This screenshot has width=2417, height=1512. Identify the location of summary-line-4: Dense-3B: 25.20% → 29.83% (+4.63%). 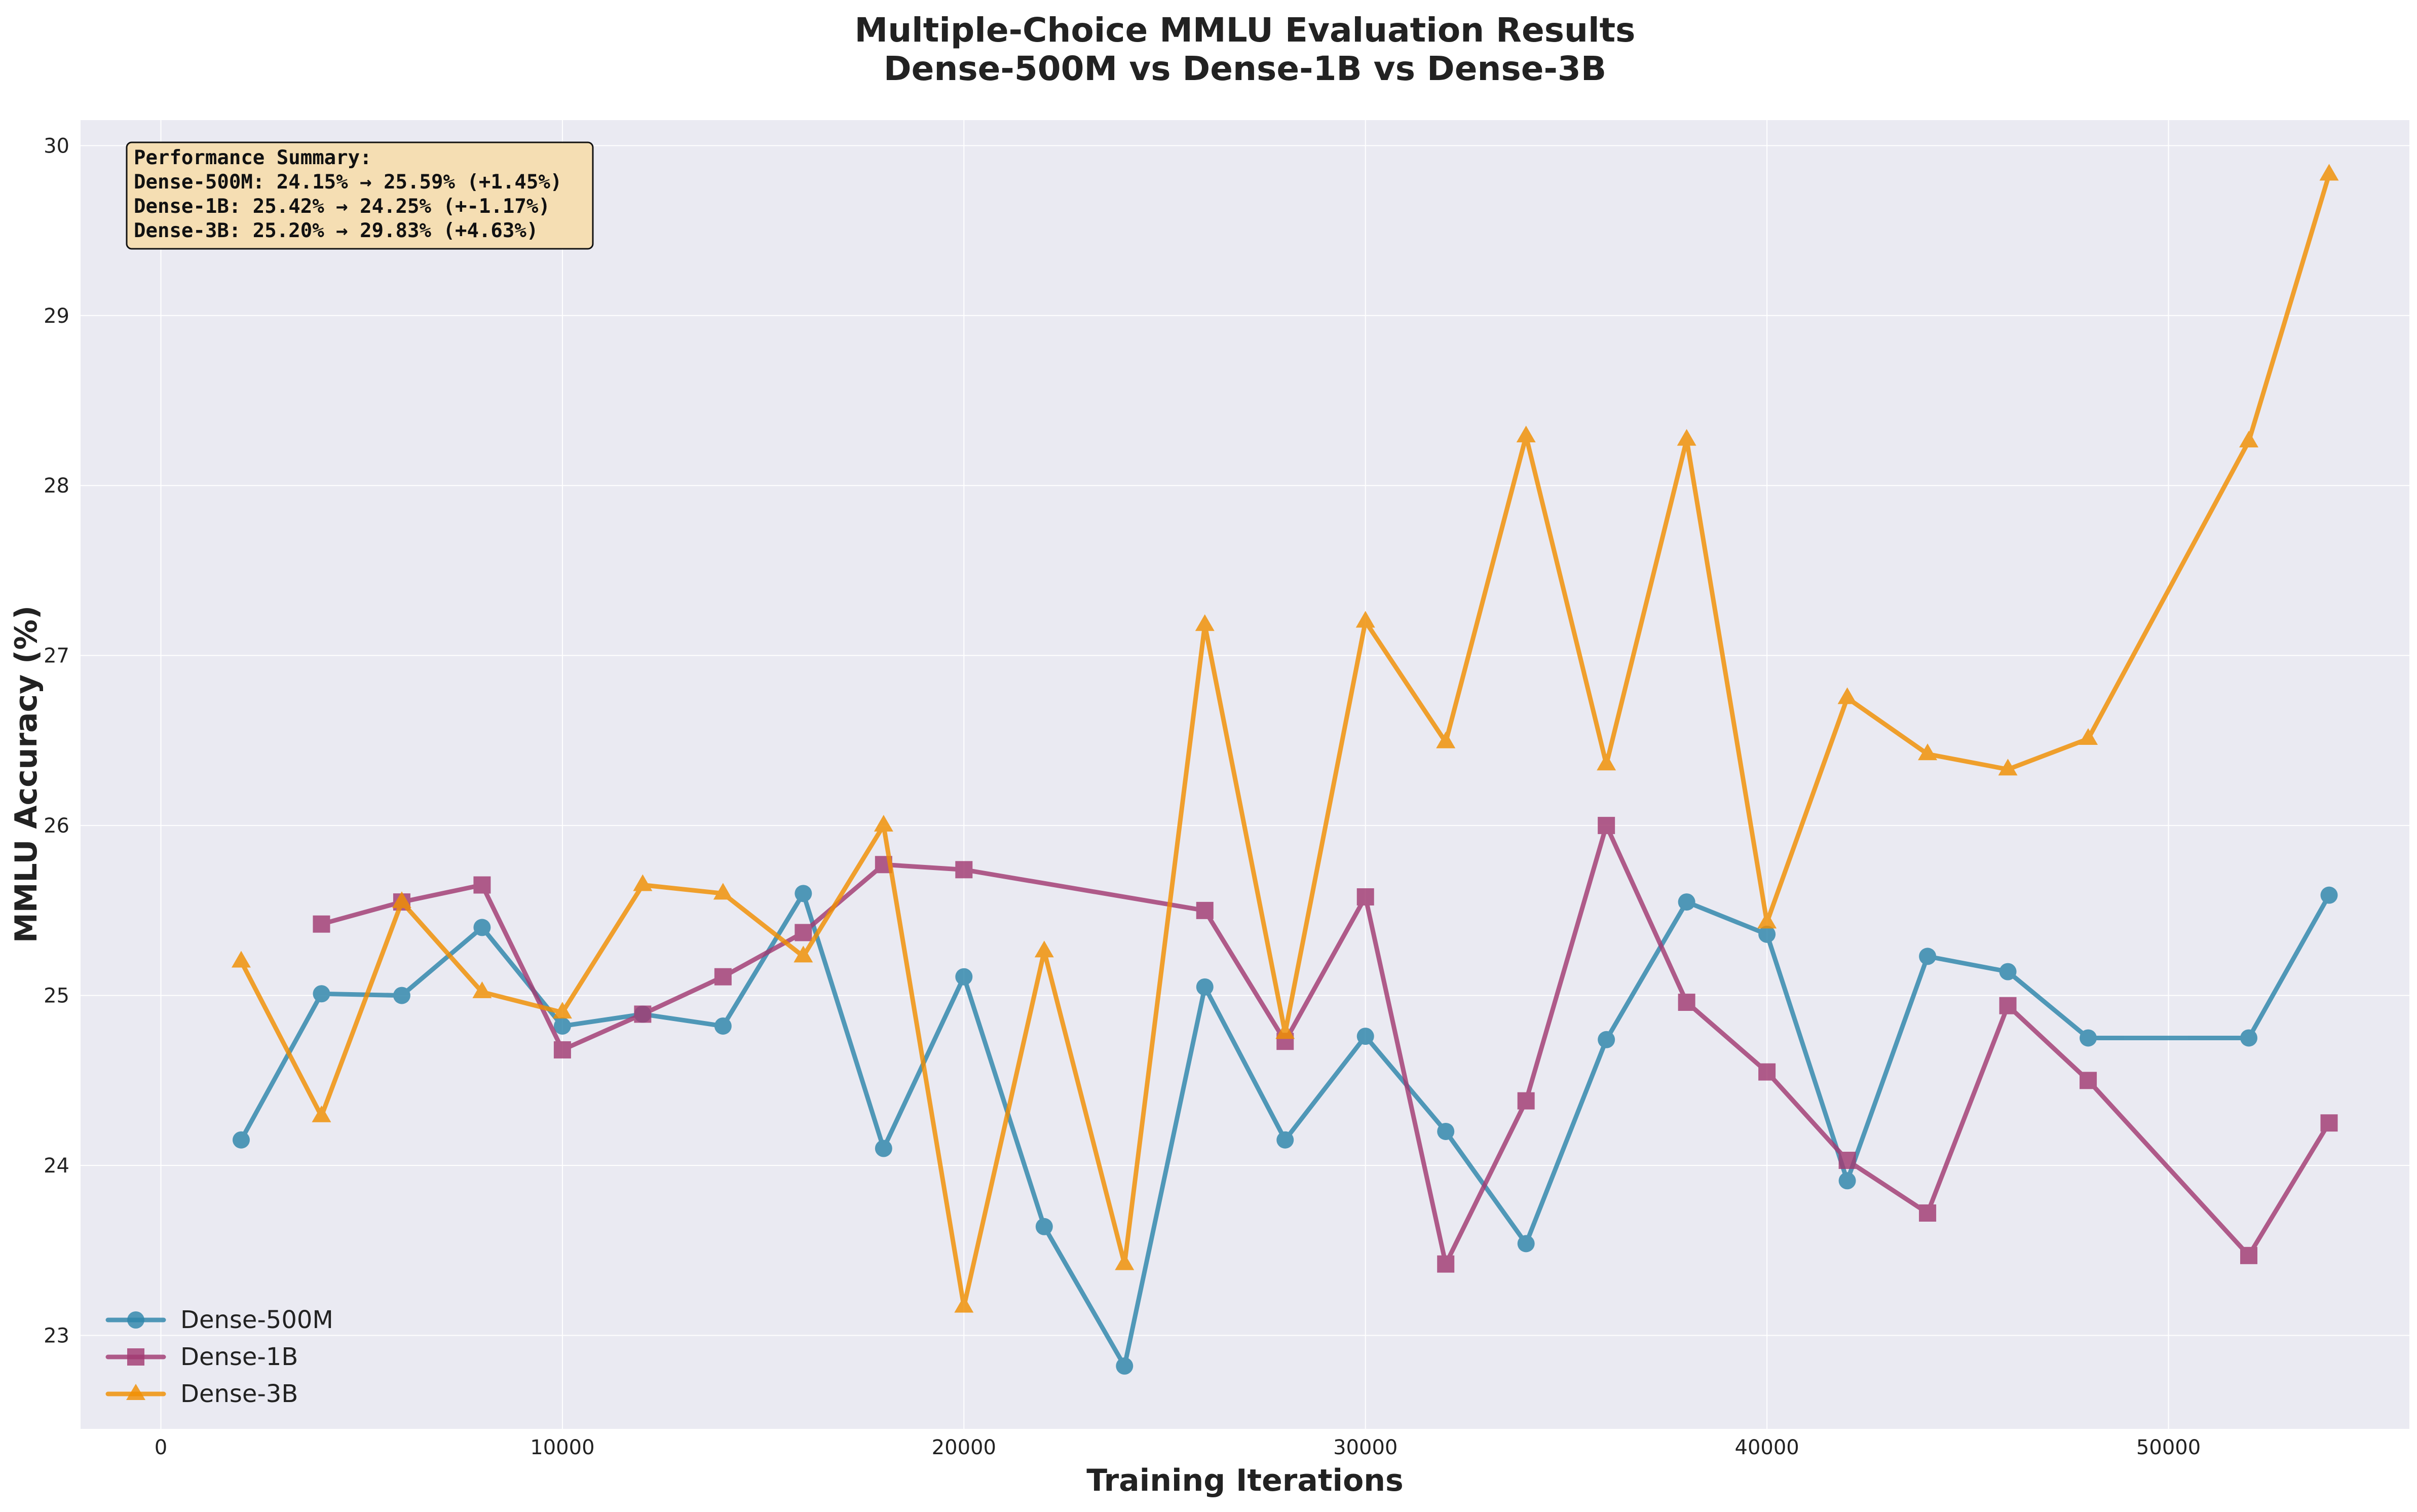
(336, 230).